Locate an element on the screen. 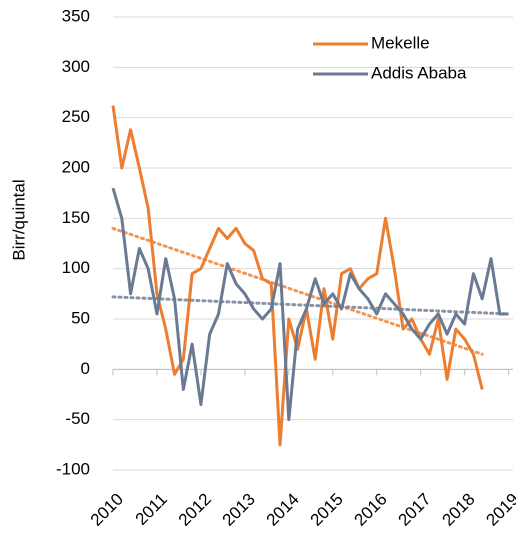 The image size is (516, 546). x-tick-label: 2012 is located at coordinates (195, 510).